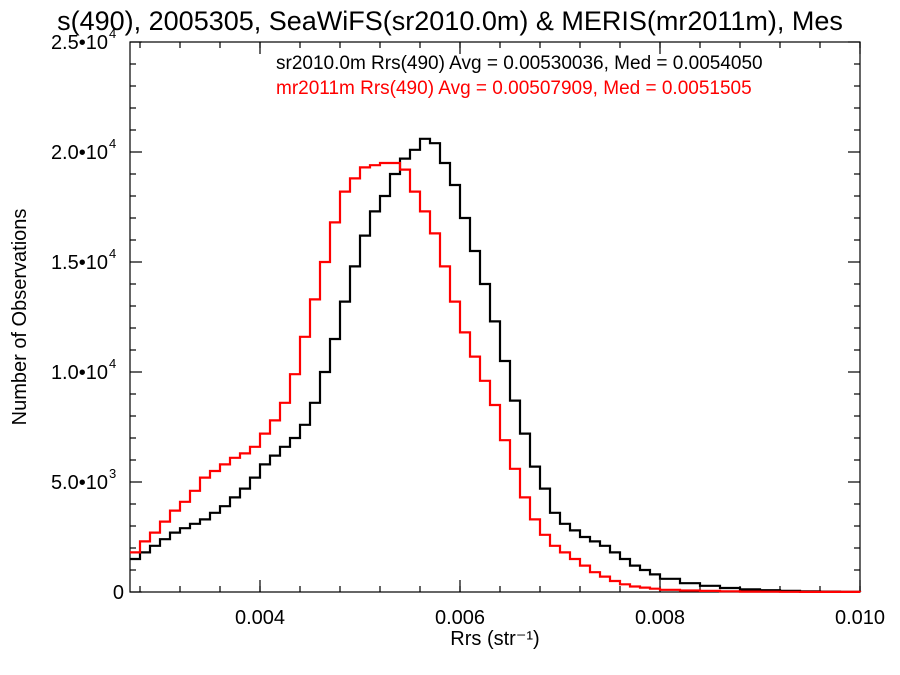  What do you see at coordinates (112, 473) in the screenshot?
I see `y-tick-exponent: 3` at bounding box center [112, 473].